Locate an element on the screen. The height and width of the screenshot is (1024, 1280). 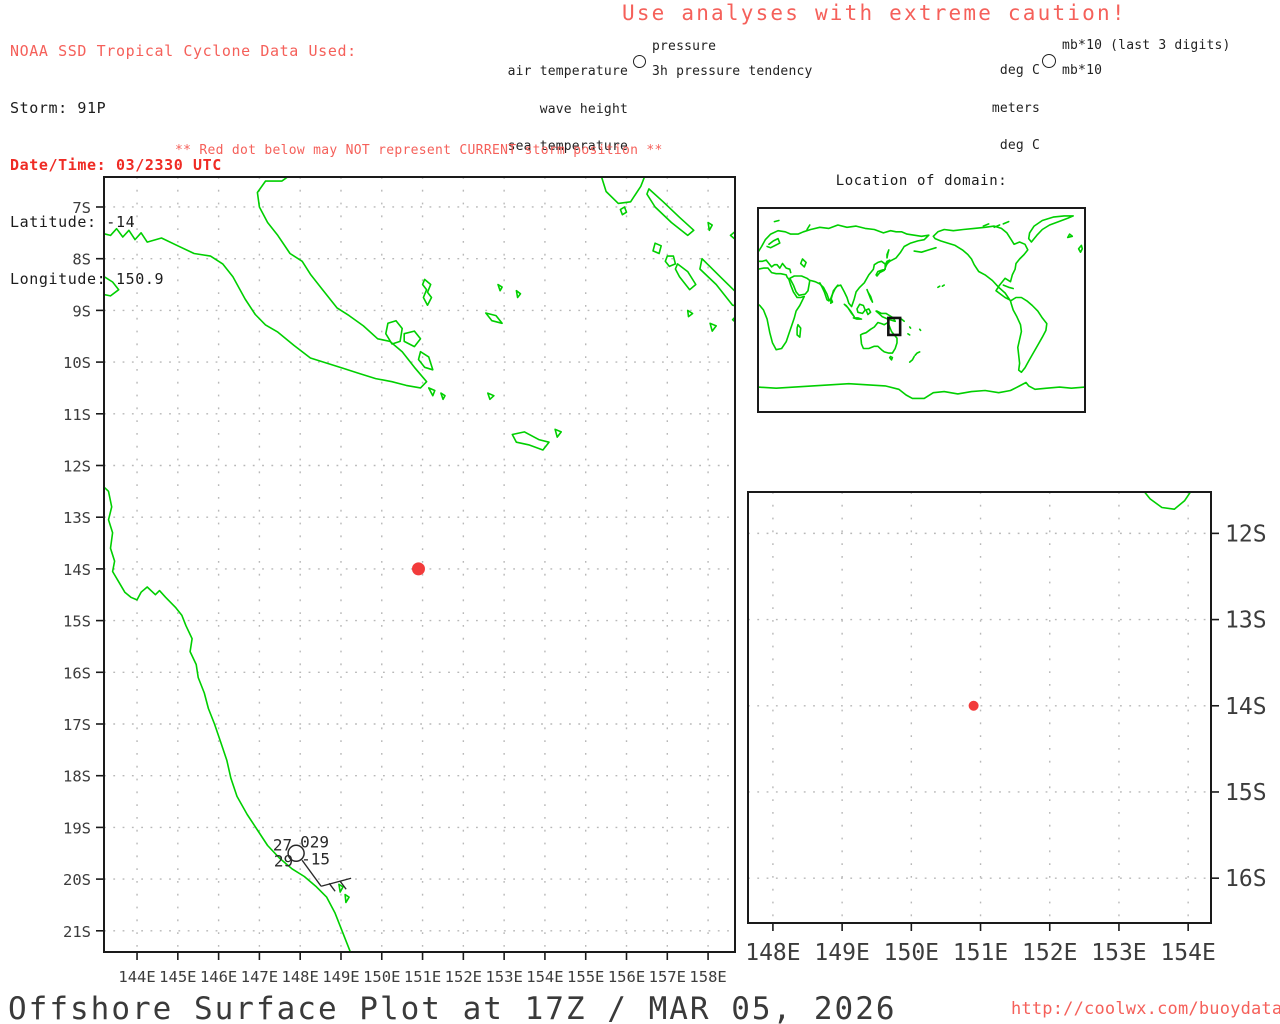
legend-pressure: pressure is located at coordinates (684, 46).